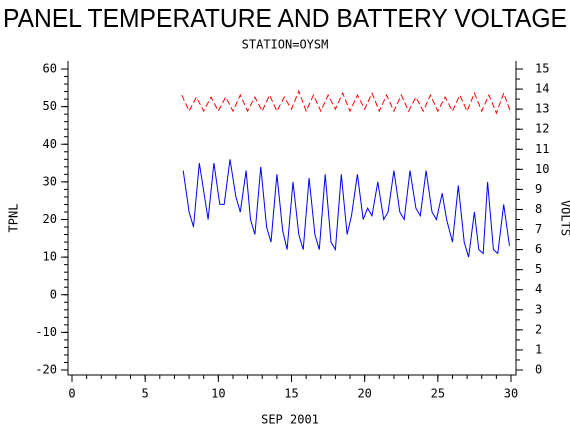  Describe the element at coordinates (538, 229) in the screenshot. I see `y2-tick-label: 7` at that location.